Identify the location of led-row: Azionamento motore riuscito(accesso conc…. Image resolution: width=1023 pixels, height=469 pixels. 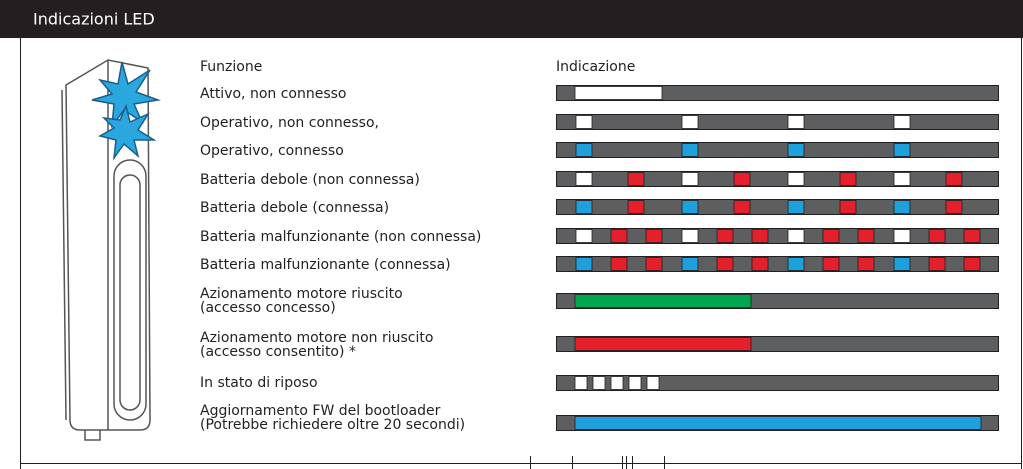
(599, 301).